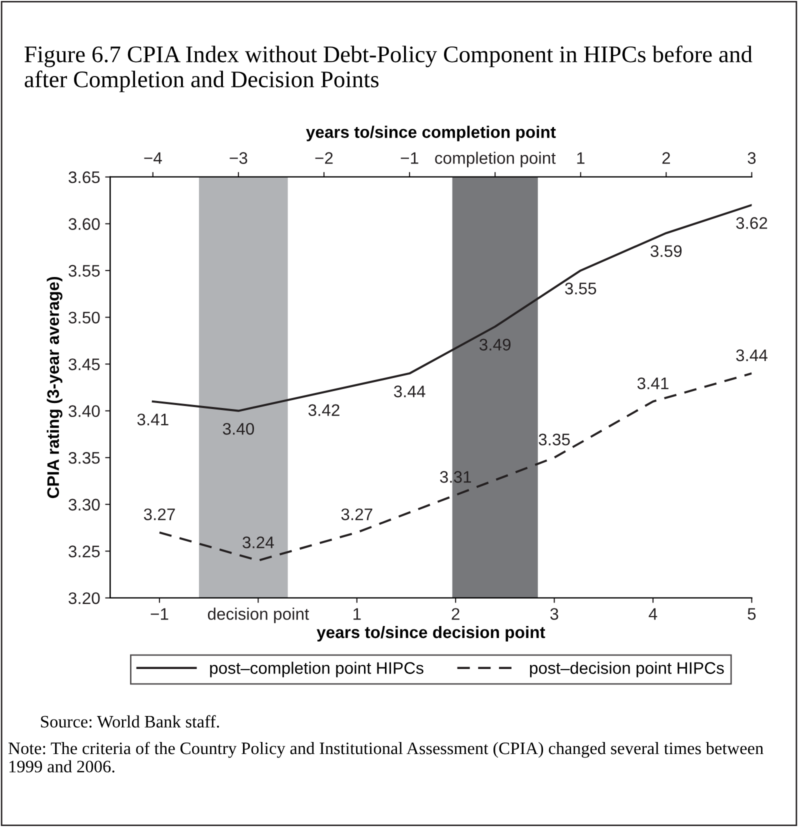 The height and width of the screenshot is (827, 798). Describe the element at coordinates (357, 614) in the screenshot. I see `x-tick-label: 1` at that location.